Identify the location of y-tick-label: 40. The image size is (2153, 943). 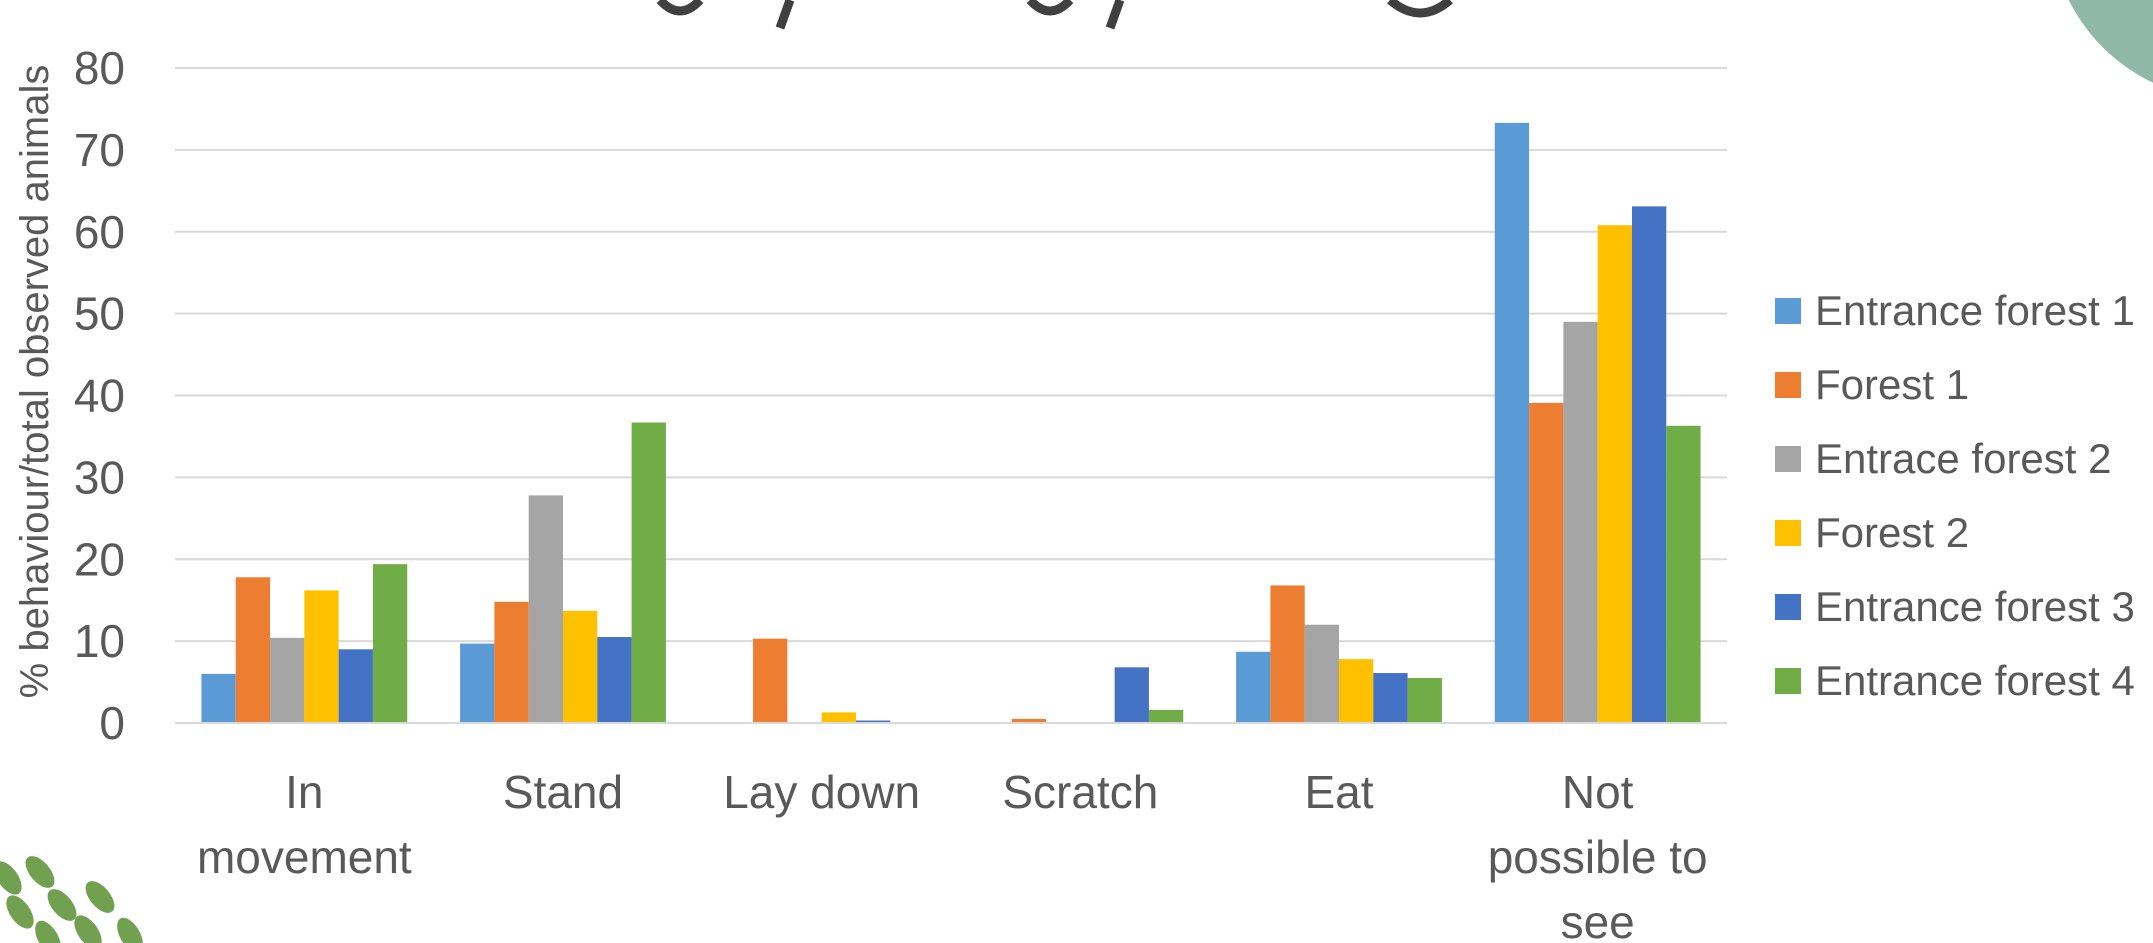
(99, 396).